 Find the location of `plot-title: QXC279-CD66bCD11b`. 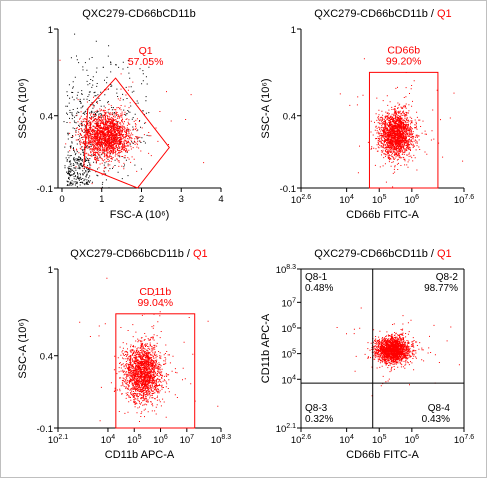

plot-title: QXC279-CD66bCD11b is located at coordinates (139, 14).